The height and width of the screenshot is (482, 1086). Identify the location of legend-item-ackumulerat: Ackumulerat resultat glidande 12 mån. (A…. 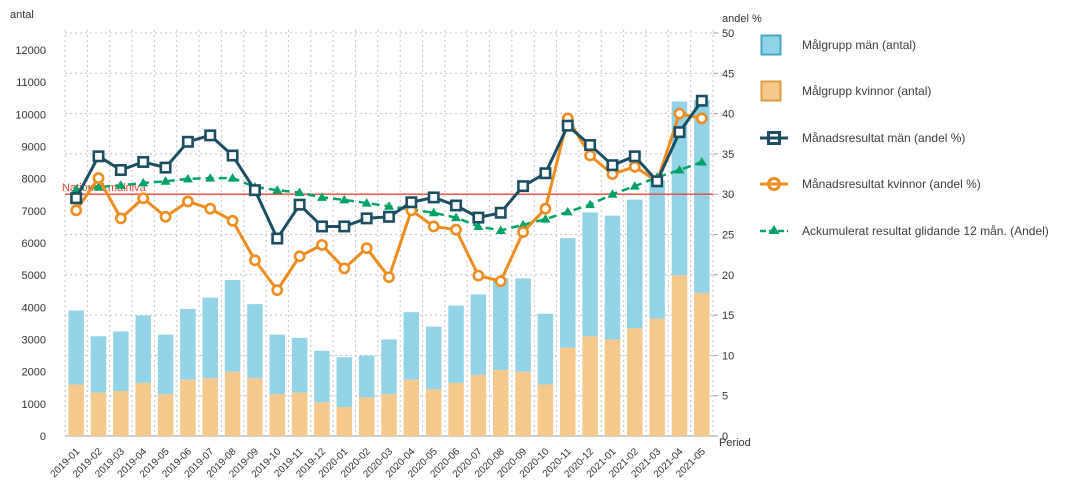
(904, 231).